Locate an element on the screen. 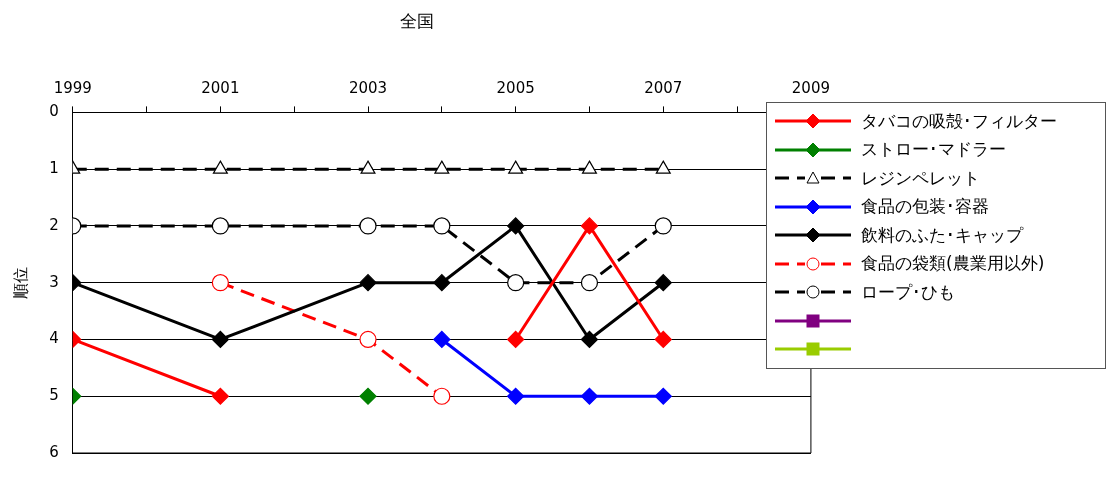  y-tick-label: 2 is located at coordinates (54, 224).